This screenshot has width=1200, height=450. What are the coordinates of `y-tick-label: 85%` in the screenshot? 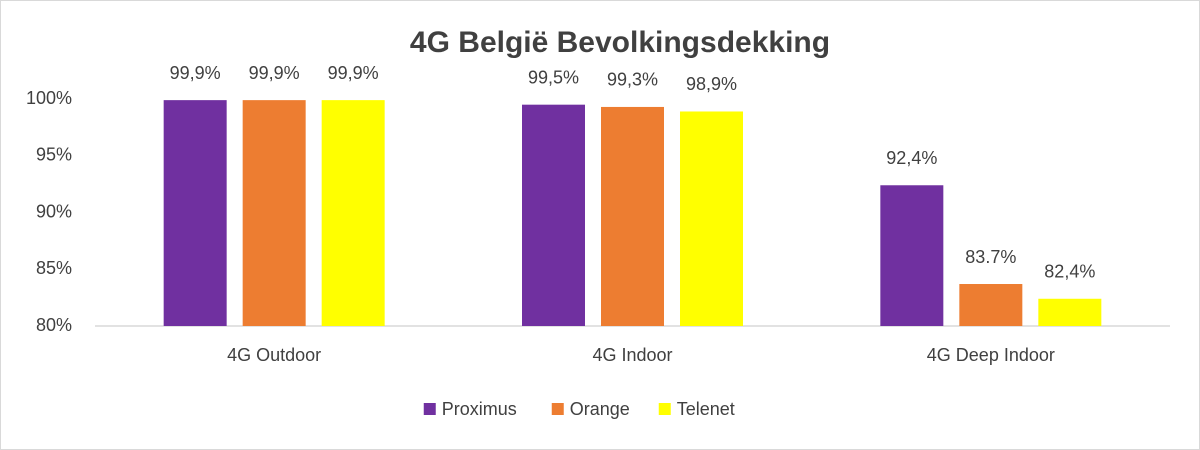 It's located at (54, 268).